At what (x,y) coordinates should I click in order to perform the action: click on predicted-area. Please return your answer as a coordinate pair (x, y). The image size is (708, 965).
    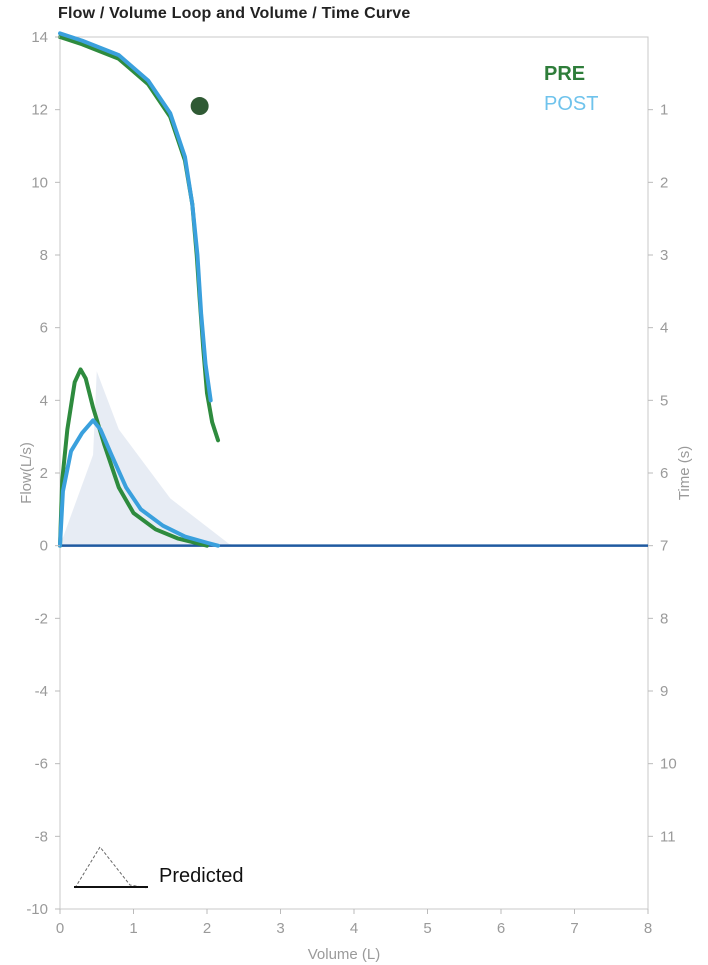
    Looking at the image, I should click on (148, 458).